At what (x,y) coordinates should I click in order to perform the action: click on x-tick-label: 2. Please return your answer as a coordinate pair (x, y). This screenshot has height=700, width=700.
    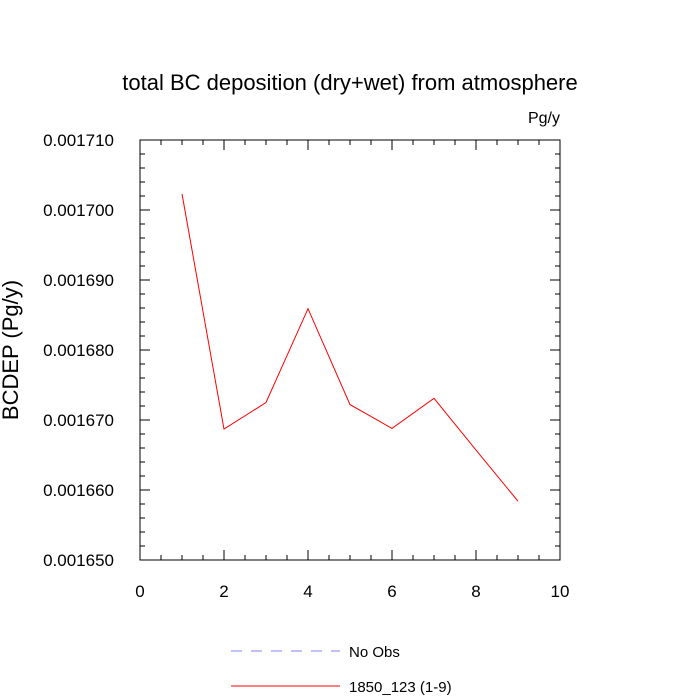
    Looking at the image, I should click on (223, 591).